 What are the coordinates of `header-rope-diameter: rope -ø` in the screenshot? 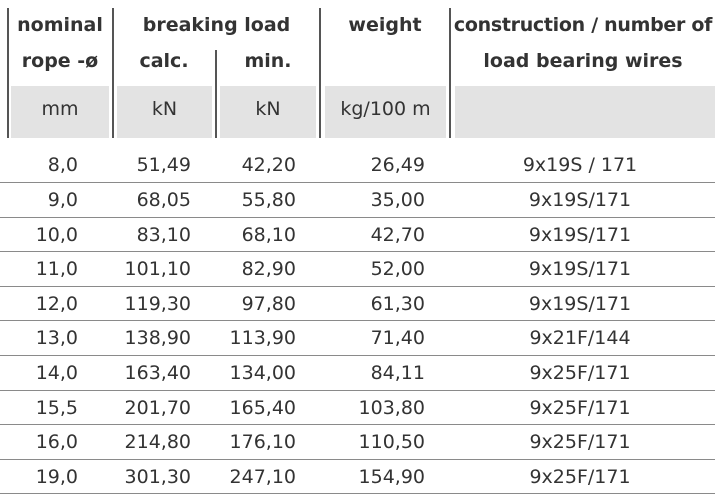 It's located at (60, 61).